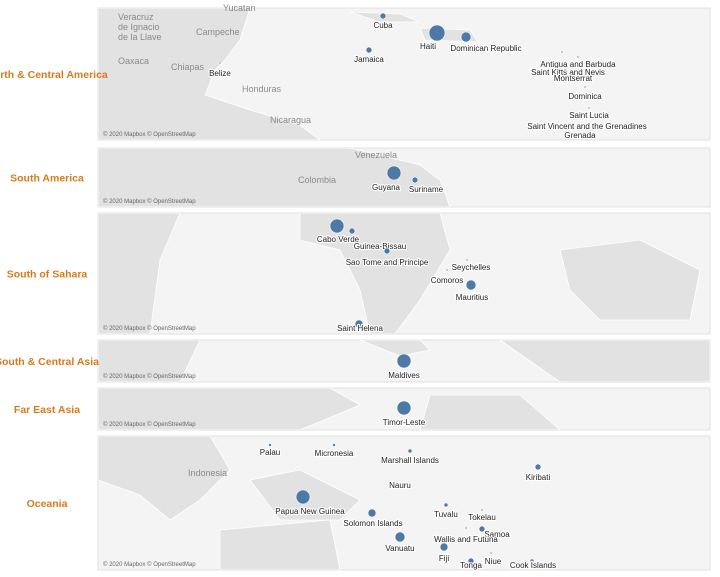 This screenshot has width=720, height=577. I want to click on place-label: Belize, so click(220, 73).